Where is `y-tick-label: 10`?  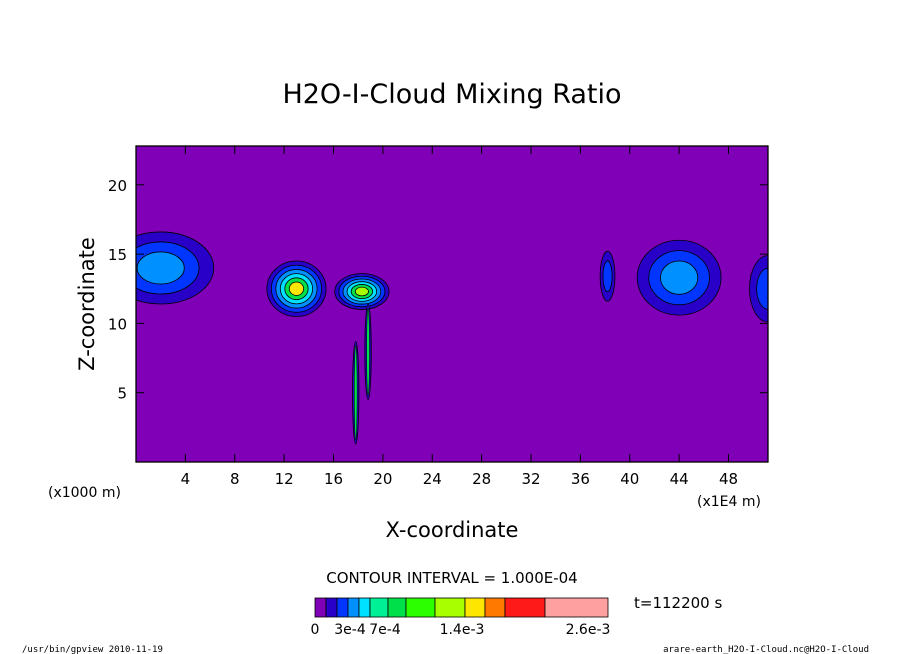
y-tick-label: 10 is located at coordinates (117, 324).